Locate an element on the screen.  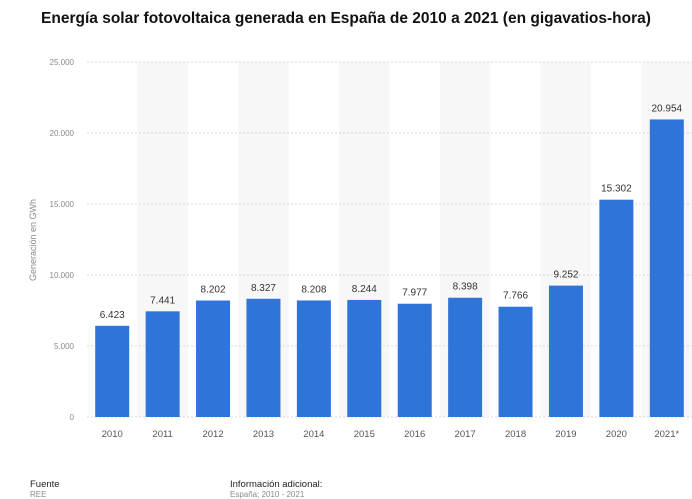
x-tick-label: 2016 is located at coordinates (414, 434).